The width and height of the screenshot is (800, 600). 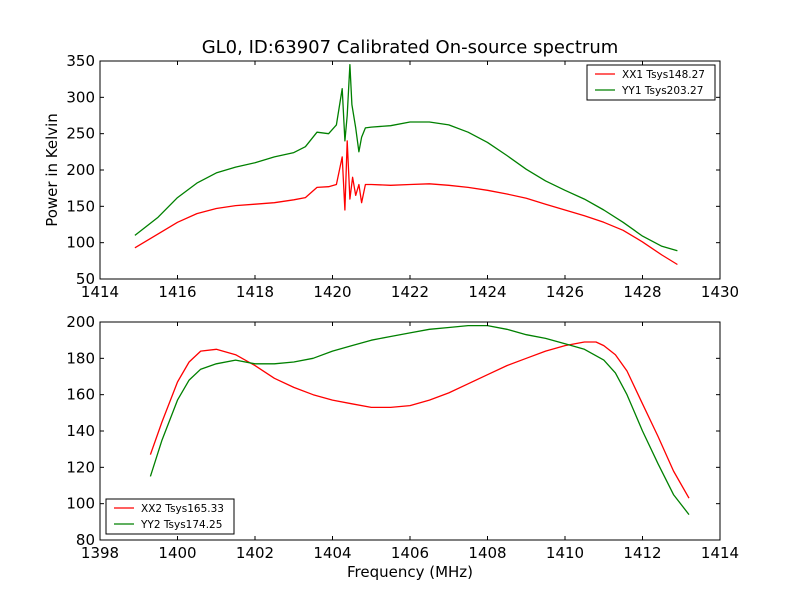 I want to click on legend-entry: XX1 Tsys148.27, so click(x=663, y=75).